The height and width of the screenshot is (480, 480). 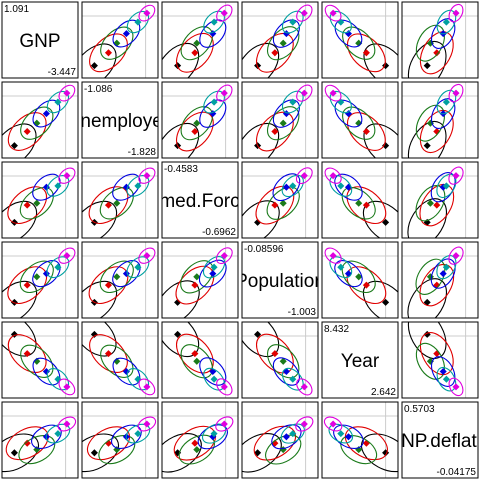 What do you see at coordinates (62, 72) in the screenshot?
I see `variable-min-0: -3.447` at bounding box center [62, 72].